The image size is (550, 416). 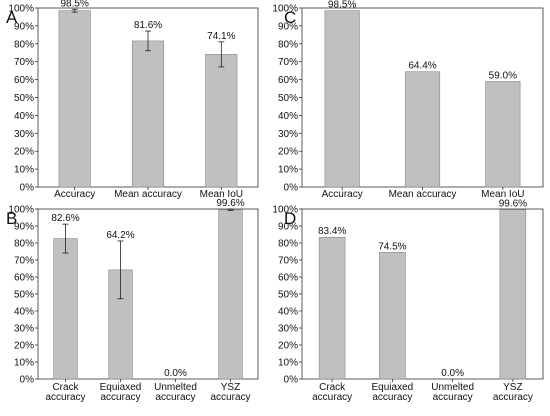 I want to click on data-label: 74.1%, so click(x=221, y=36).